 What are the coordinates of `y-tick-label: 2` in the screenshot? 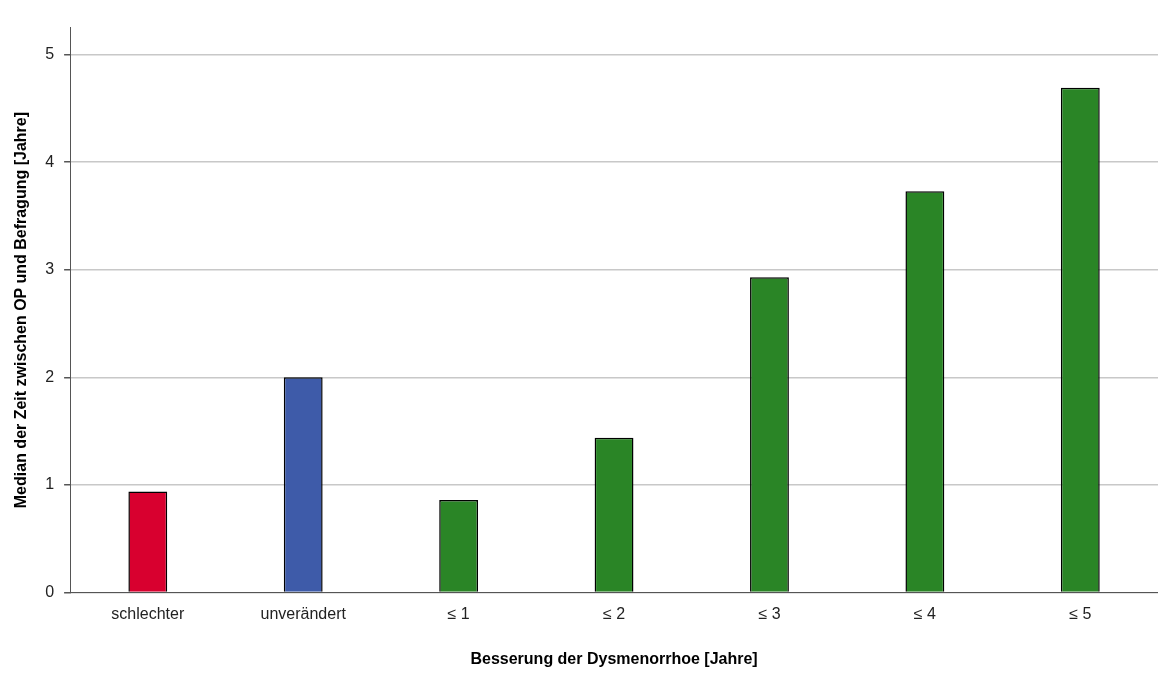 It's located at (50, 376).